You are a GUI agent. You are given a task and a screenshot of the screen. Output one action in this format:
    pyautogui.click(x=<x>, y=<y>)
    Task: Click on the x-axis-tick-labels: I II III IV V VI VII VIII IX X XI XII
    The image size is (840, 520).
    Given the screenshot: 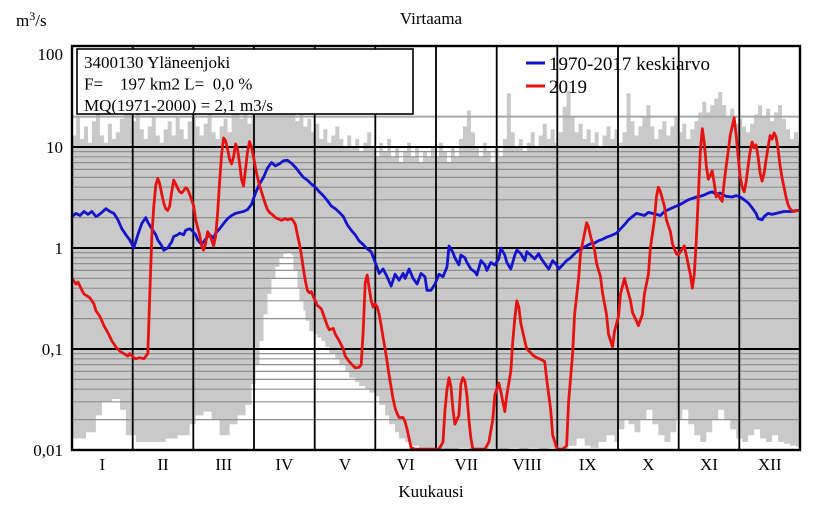 What is the action you would take?
    pyautogui.click(x=440, y=464)
    